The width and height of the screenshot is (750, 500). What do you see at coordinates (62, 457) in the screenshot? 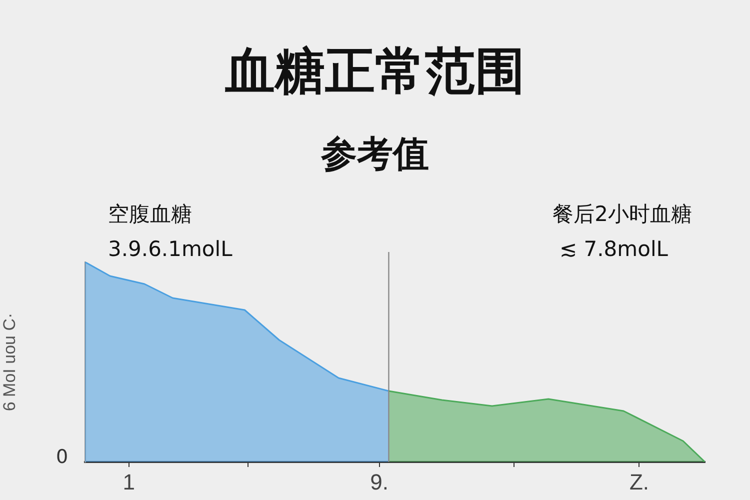
I see `text: 0` at bounding box center [62, 457].